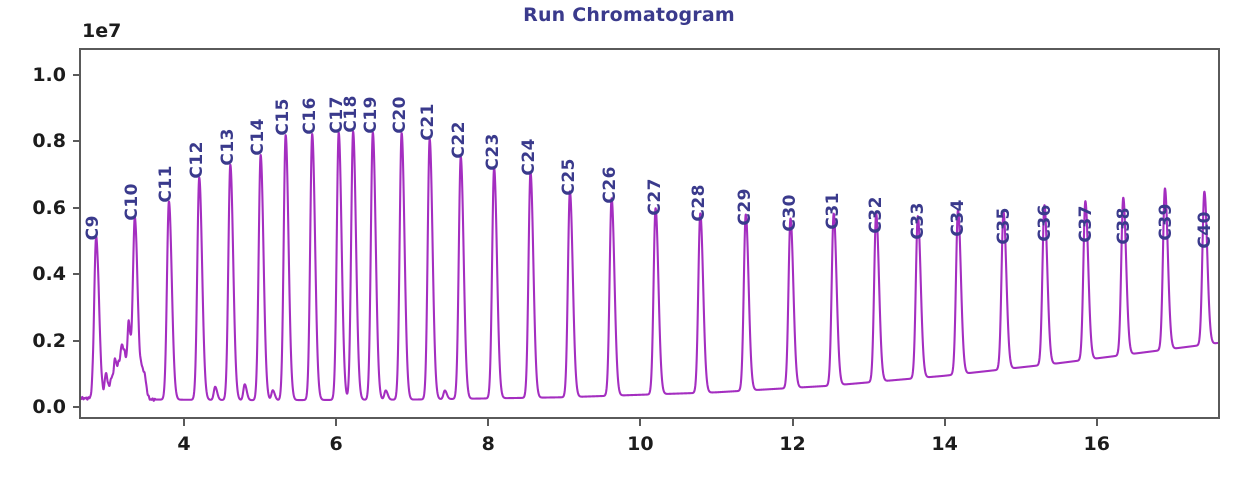 Image resolution: width=1258 pixels, height=478 pixels. Describe the element at coordinates (629, 15) in the screenshot. I see `page-title: Run Chromatogram` at that location.